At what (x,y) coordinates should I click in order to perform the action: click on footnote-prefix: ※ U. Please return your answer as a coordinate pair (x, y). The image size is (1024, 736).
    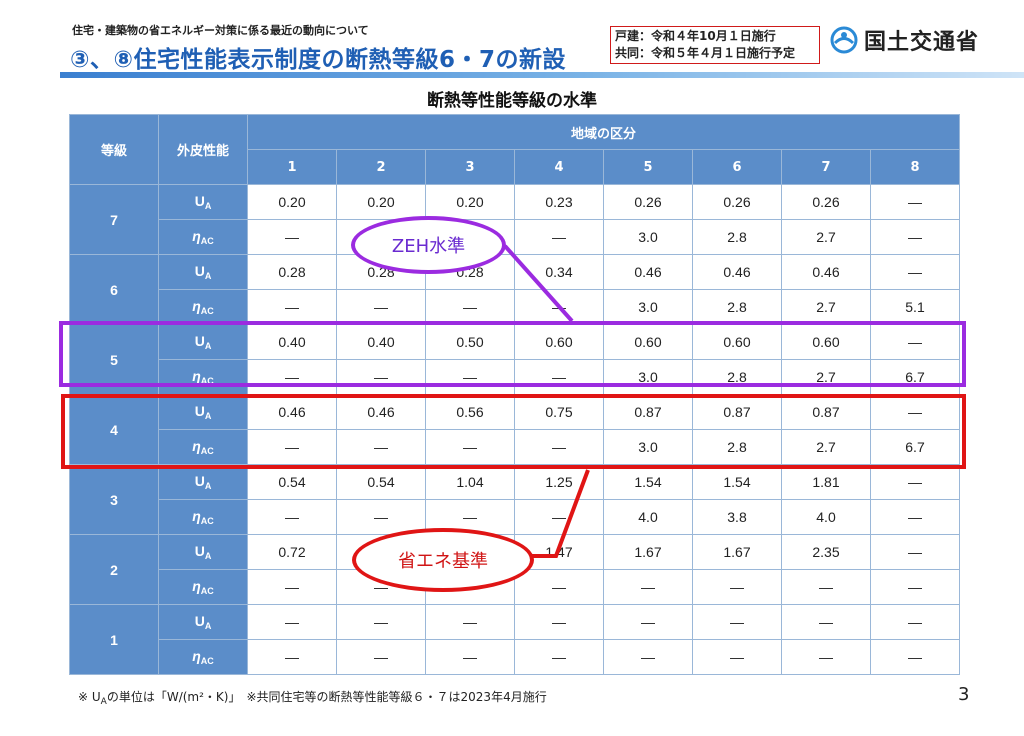
    Looking at the image, I should click on (89, 697).